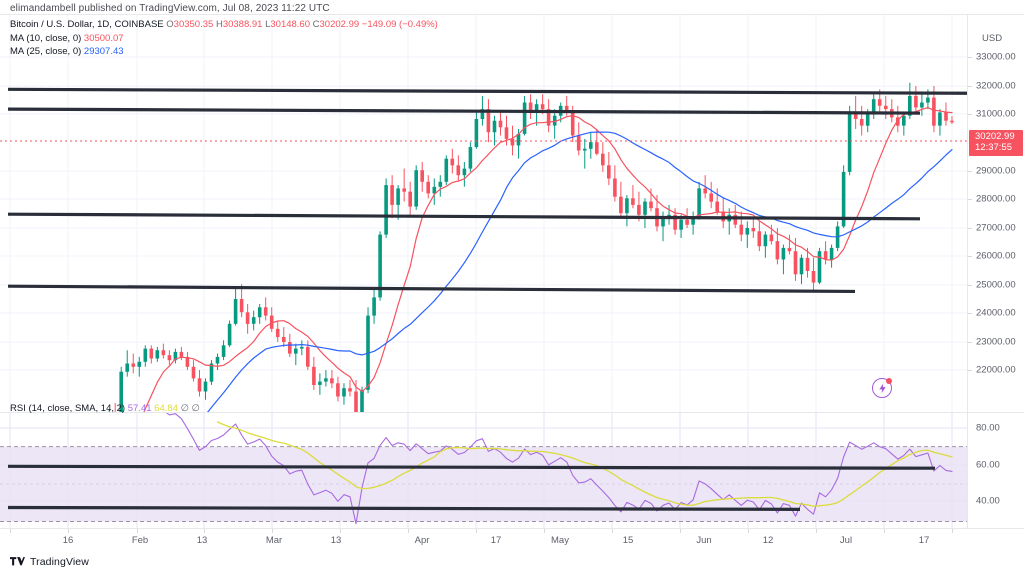 Image resolution: width=1024 pixels, height=572 pixels. Describe the element at coordinates (846, 540) in the screenshot. I see `time-label-Jul: Jul` at that location.